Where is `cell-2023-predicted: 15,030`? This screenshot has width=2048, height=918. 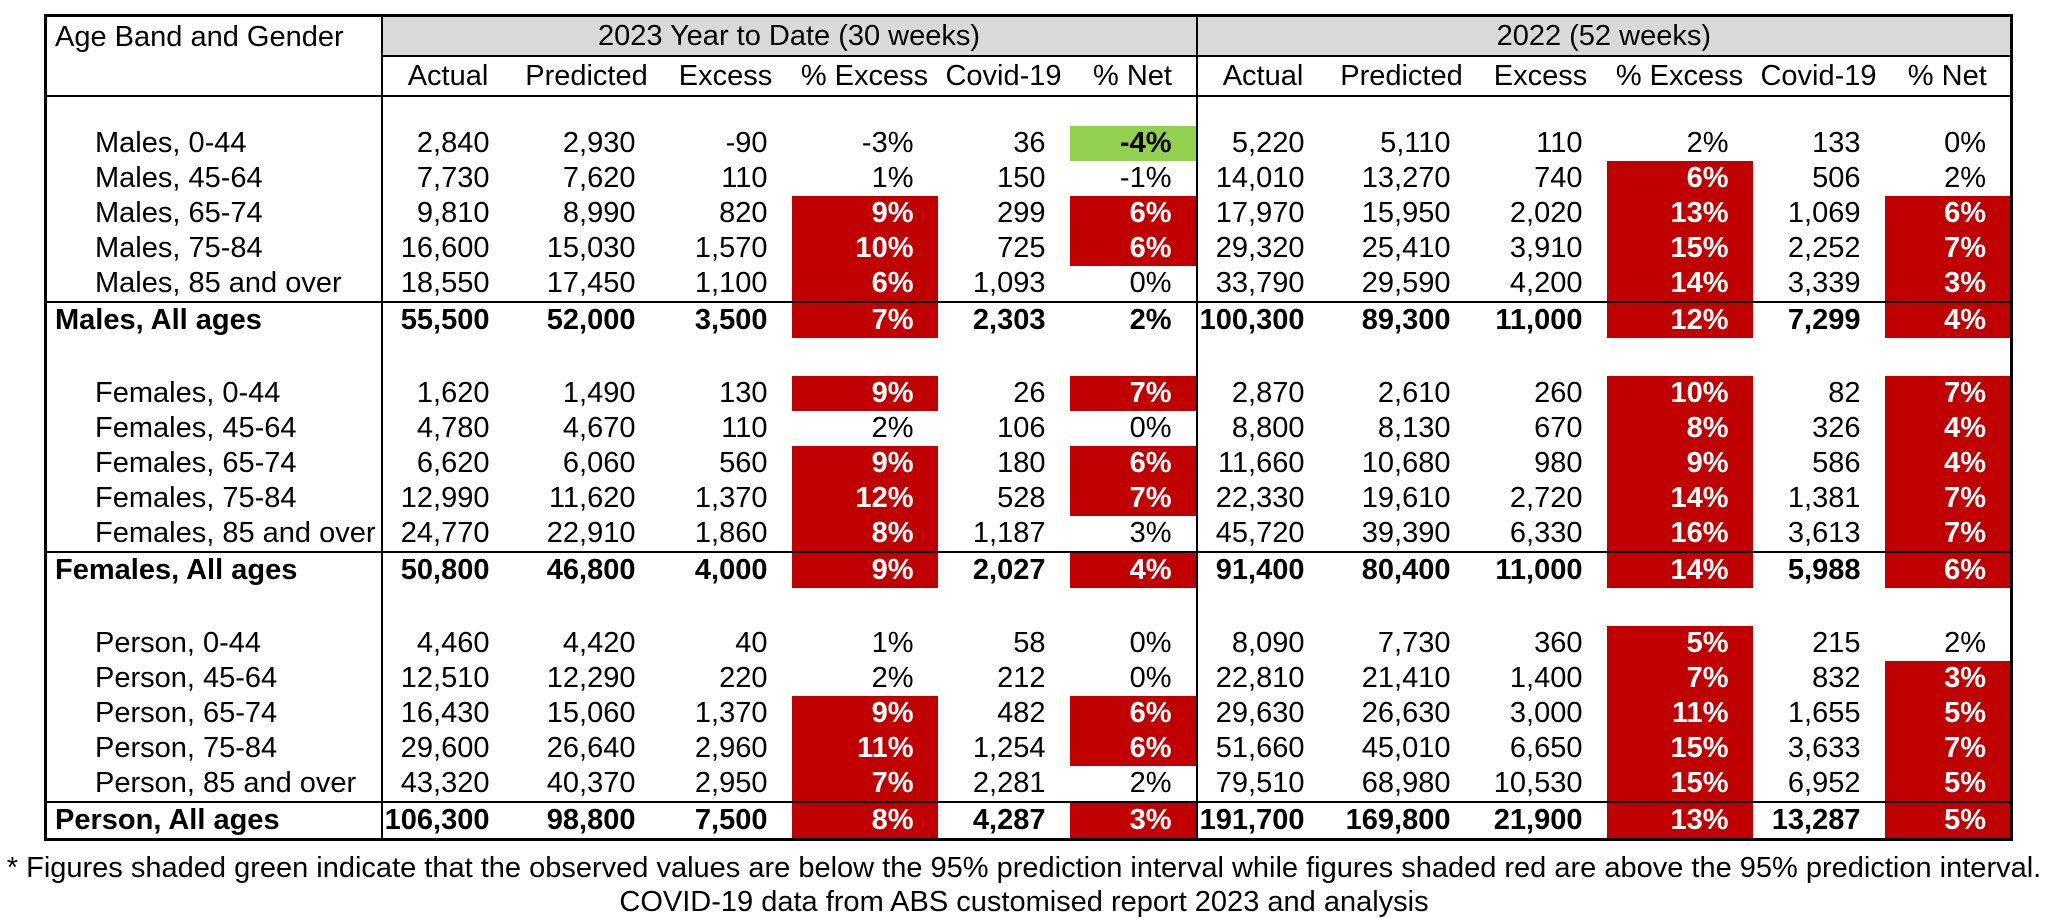 cell-2023-predicted: 15,030 is located at coordinates (591, 248).